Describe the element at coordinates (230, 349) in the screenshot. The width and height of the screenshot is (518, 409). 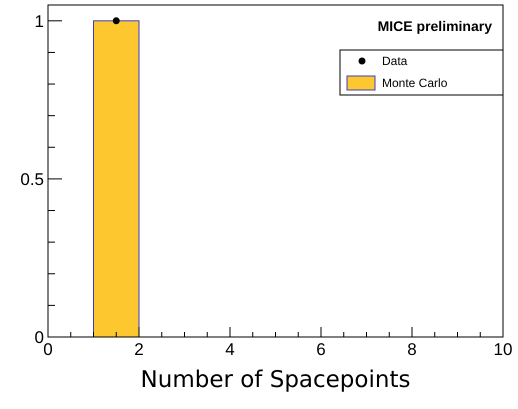
I see `x-tick-label: 4` at that location.